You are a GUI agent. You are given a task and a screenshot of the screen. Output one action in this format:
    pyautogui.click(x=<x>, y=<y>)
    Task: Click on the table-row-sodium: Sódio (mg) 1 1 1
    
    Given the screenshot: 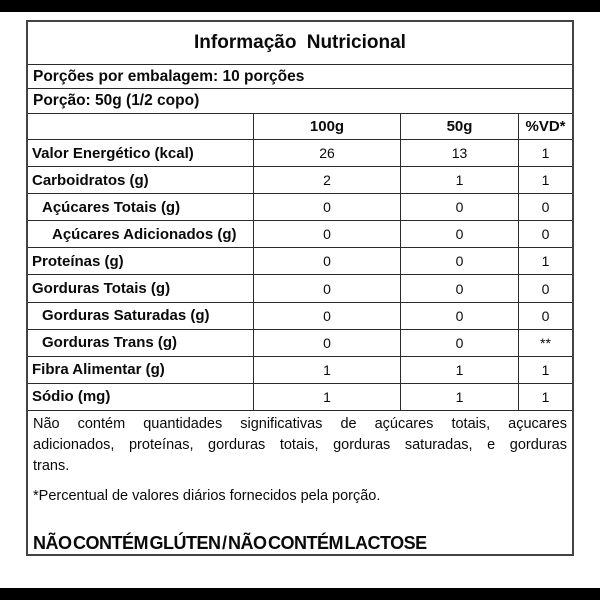 What is the action you would take?
    pyautogui.click(x=300, y=397)
    